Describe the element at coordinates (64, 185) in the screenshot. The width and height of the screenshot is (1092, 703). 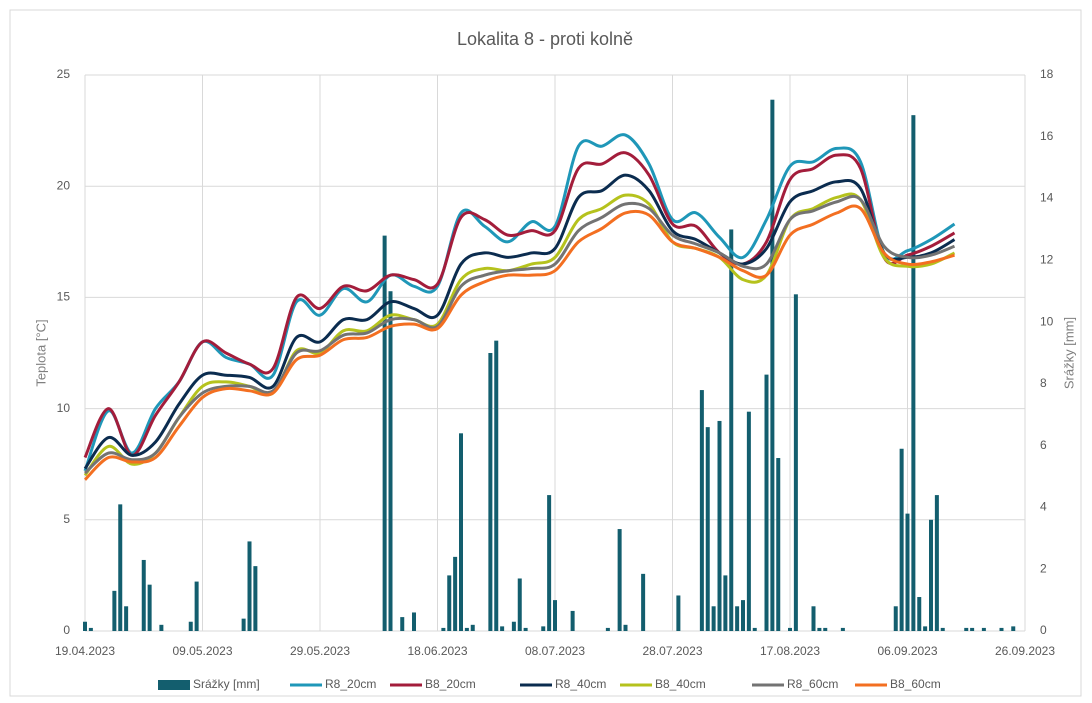
I see `y-tick-label: 20` at that location.